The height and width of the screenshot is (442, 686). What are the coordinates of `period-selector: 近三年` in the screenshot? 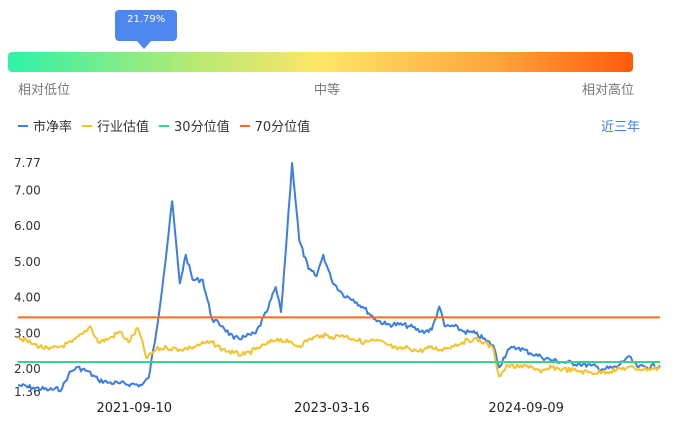 It's located at (620, 127).